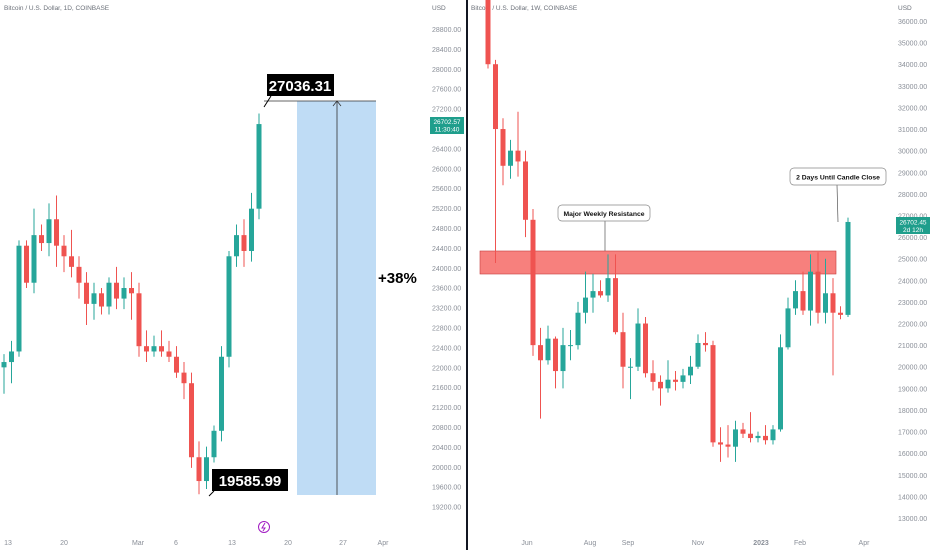  What do you see at coordinates (8, 543) in the screenshot?
I see `x-axis-tick: 13` at bounding box center [8, 543].